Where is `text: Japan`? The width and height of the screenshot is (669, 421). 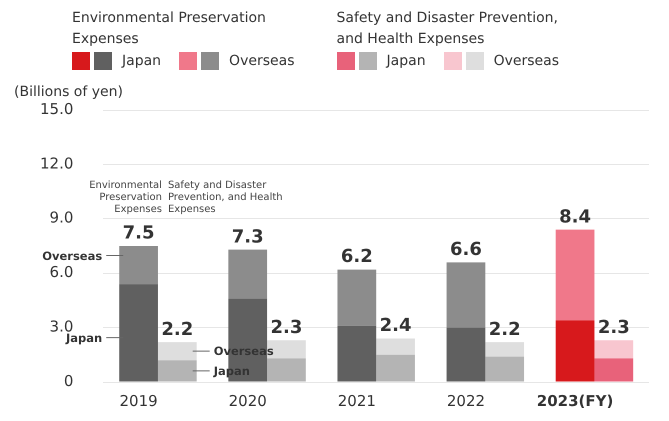
text: Japan is located at coordinates (84, 337).